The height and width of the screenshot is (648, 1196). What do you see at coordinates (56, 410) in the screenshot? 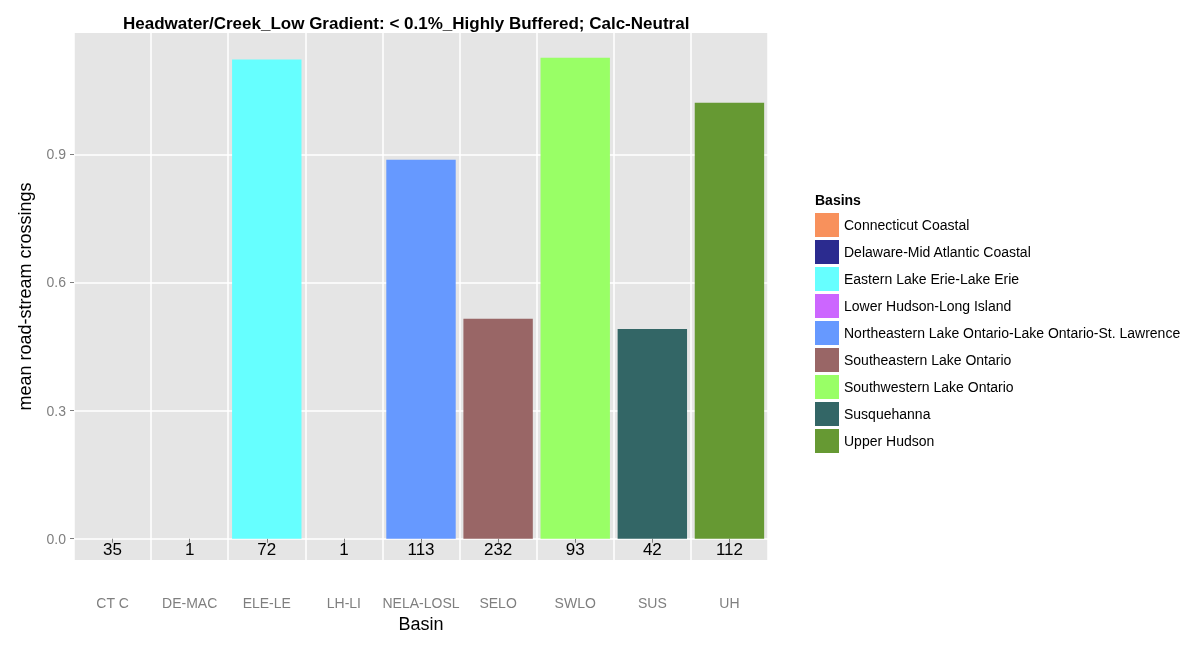
I see `y-tick-label: 0.3` at bounding box center [56, 410].